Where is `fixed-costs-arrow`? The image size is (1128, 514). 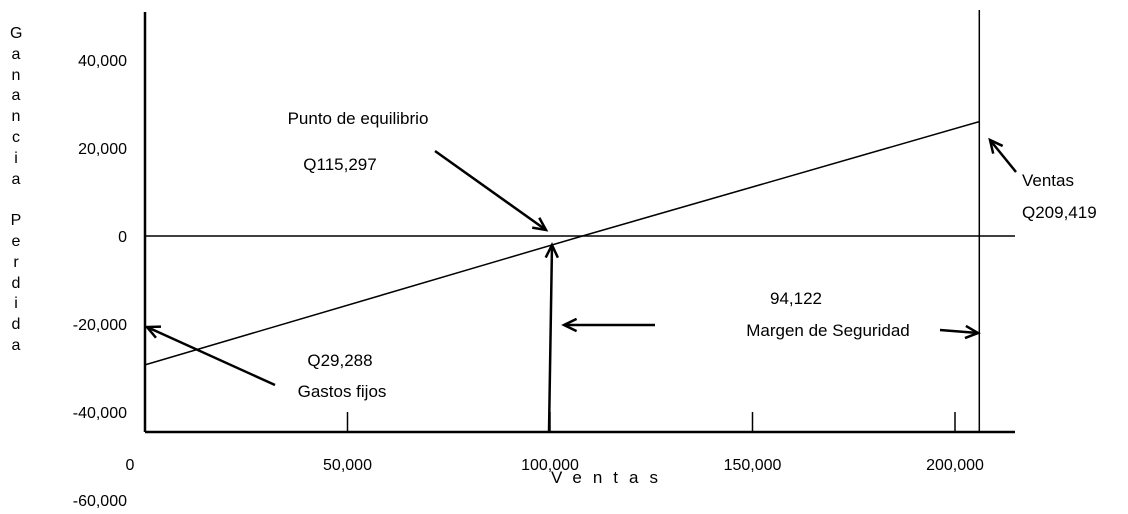 fixed-costs-arrow is located at coordinates (210, 356).